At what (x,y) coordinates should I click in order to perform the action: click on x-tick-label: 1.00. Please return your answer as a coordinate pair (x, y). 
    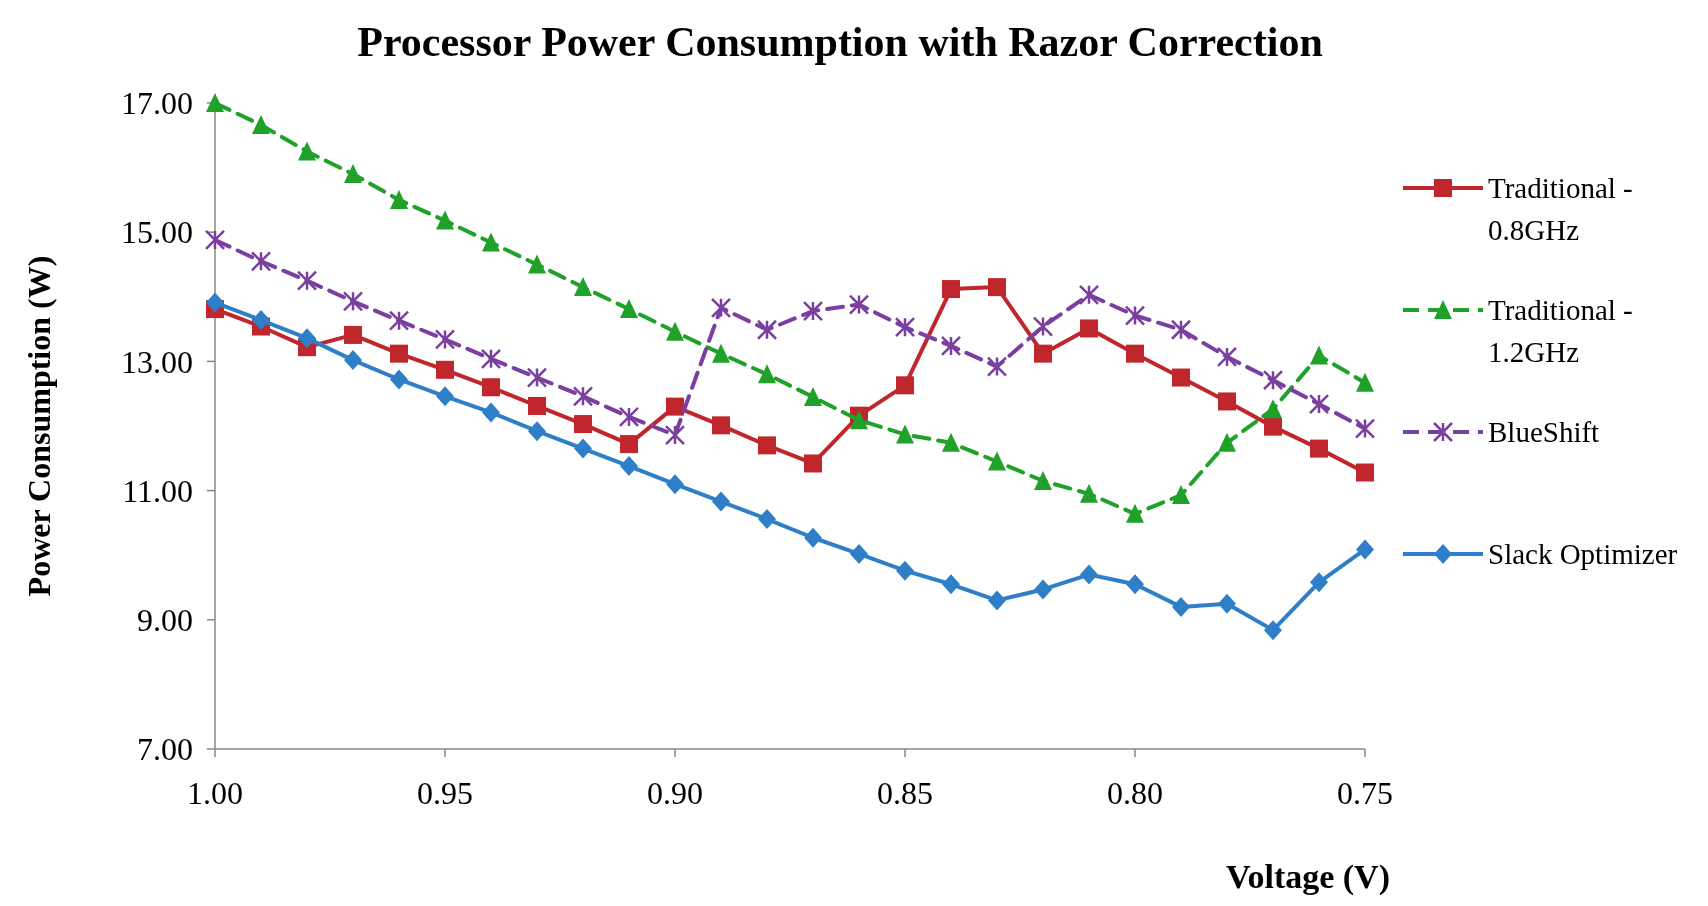
    Looking at the image, I should click on (215, 793).